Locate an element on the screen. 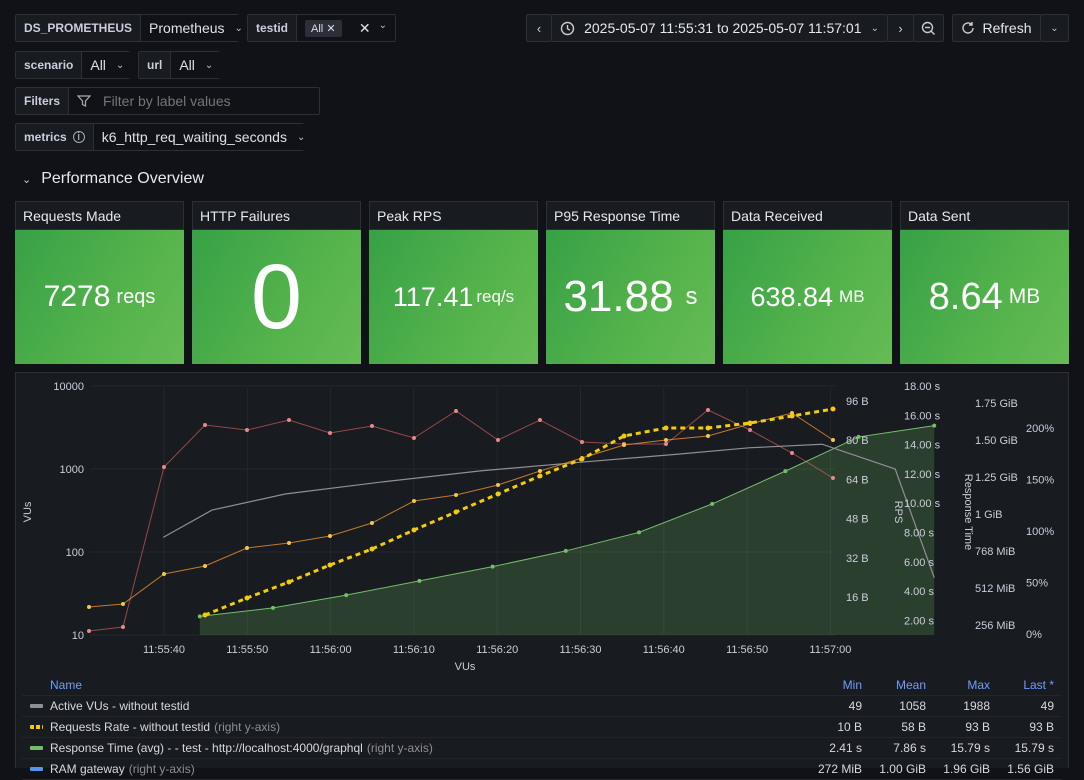  selected-chip: All ✕ is located at coordinates (323, 28).